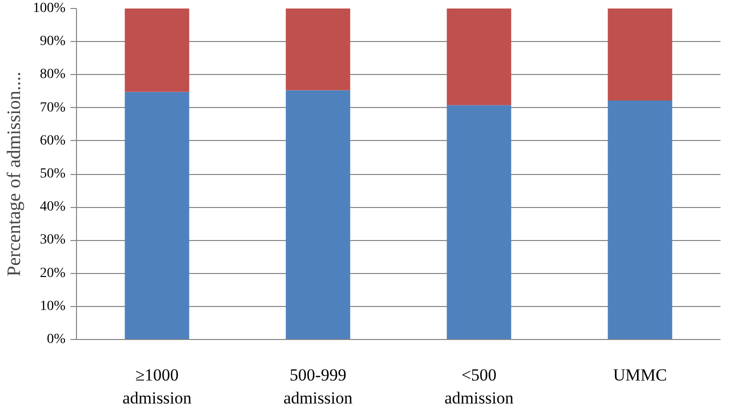  Describe the element at coordinates (157, 387) in the screenshot. I see `x-tick-label: ≥1000 admission` at that location.